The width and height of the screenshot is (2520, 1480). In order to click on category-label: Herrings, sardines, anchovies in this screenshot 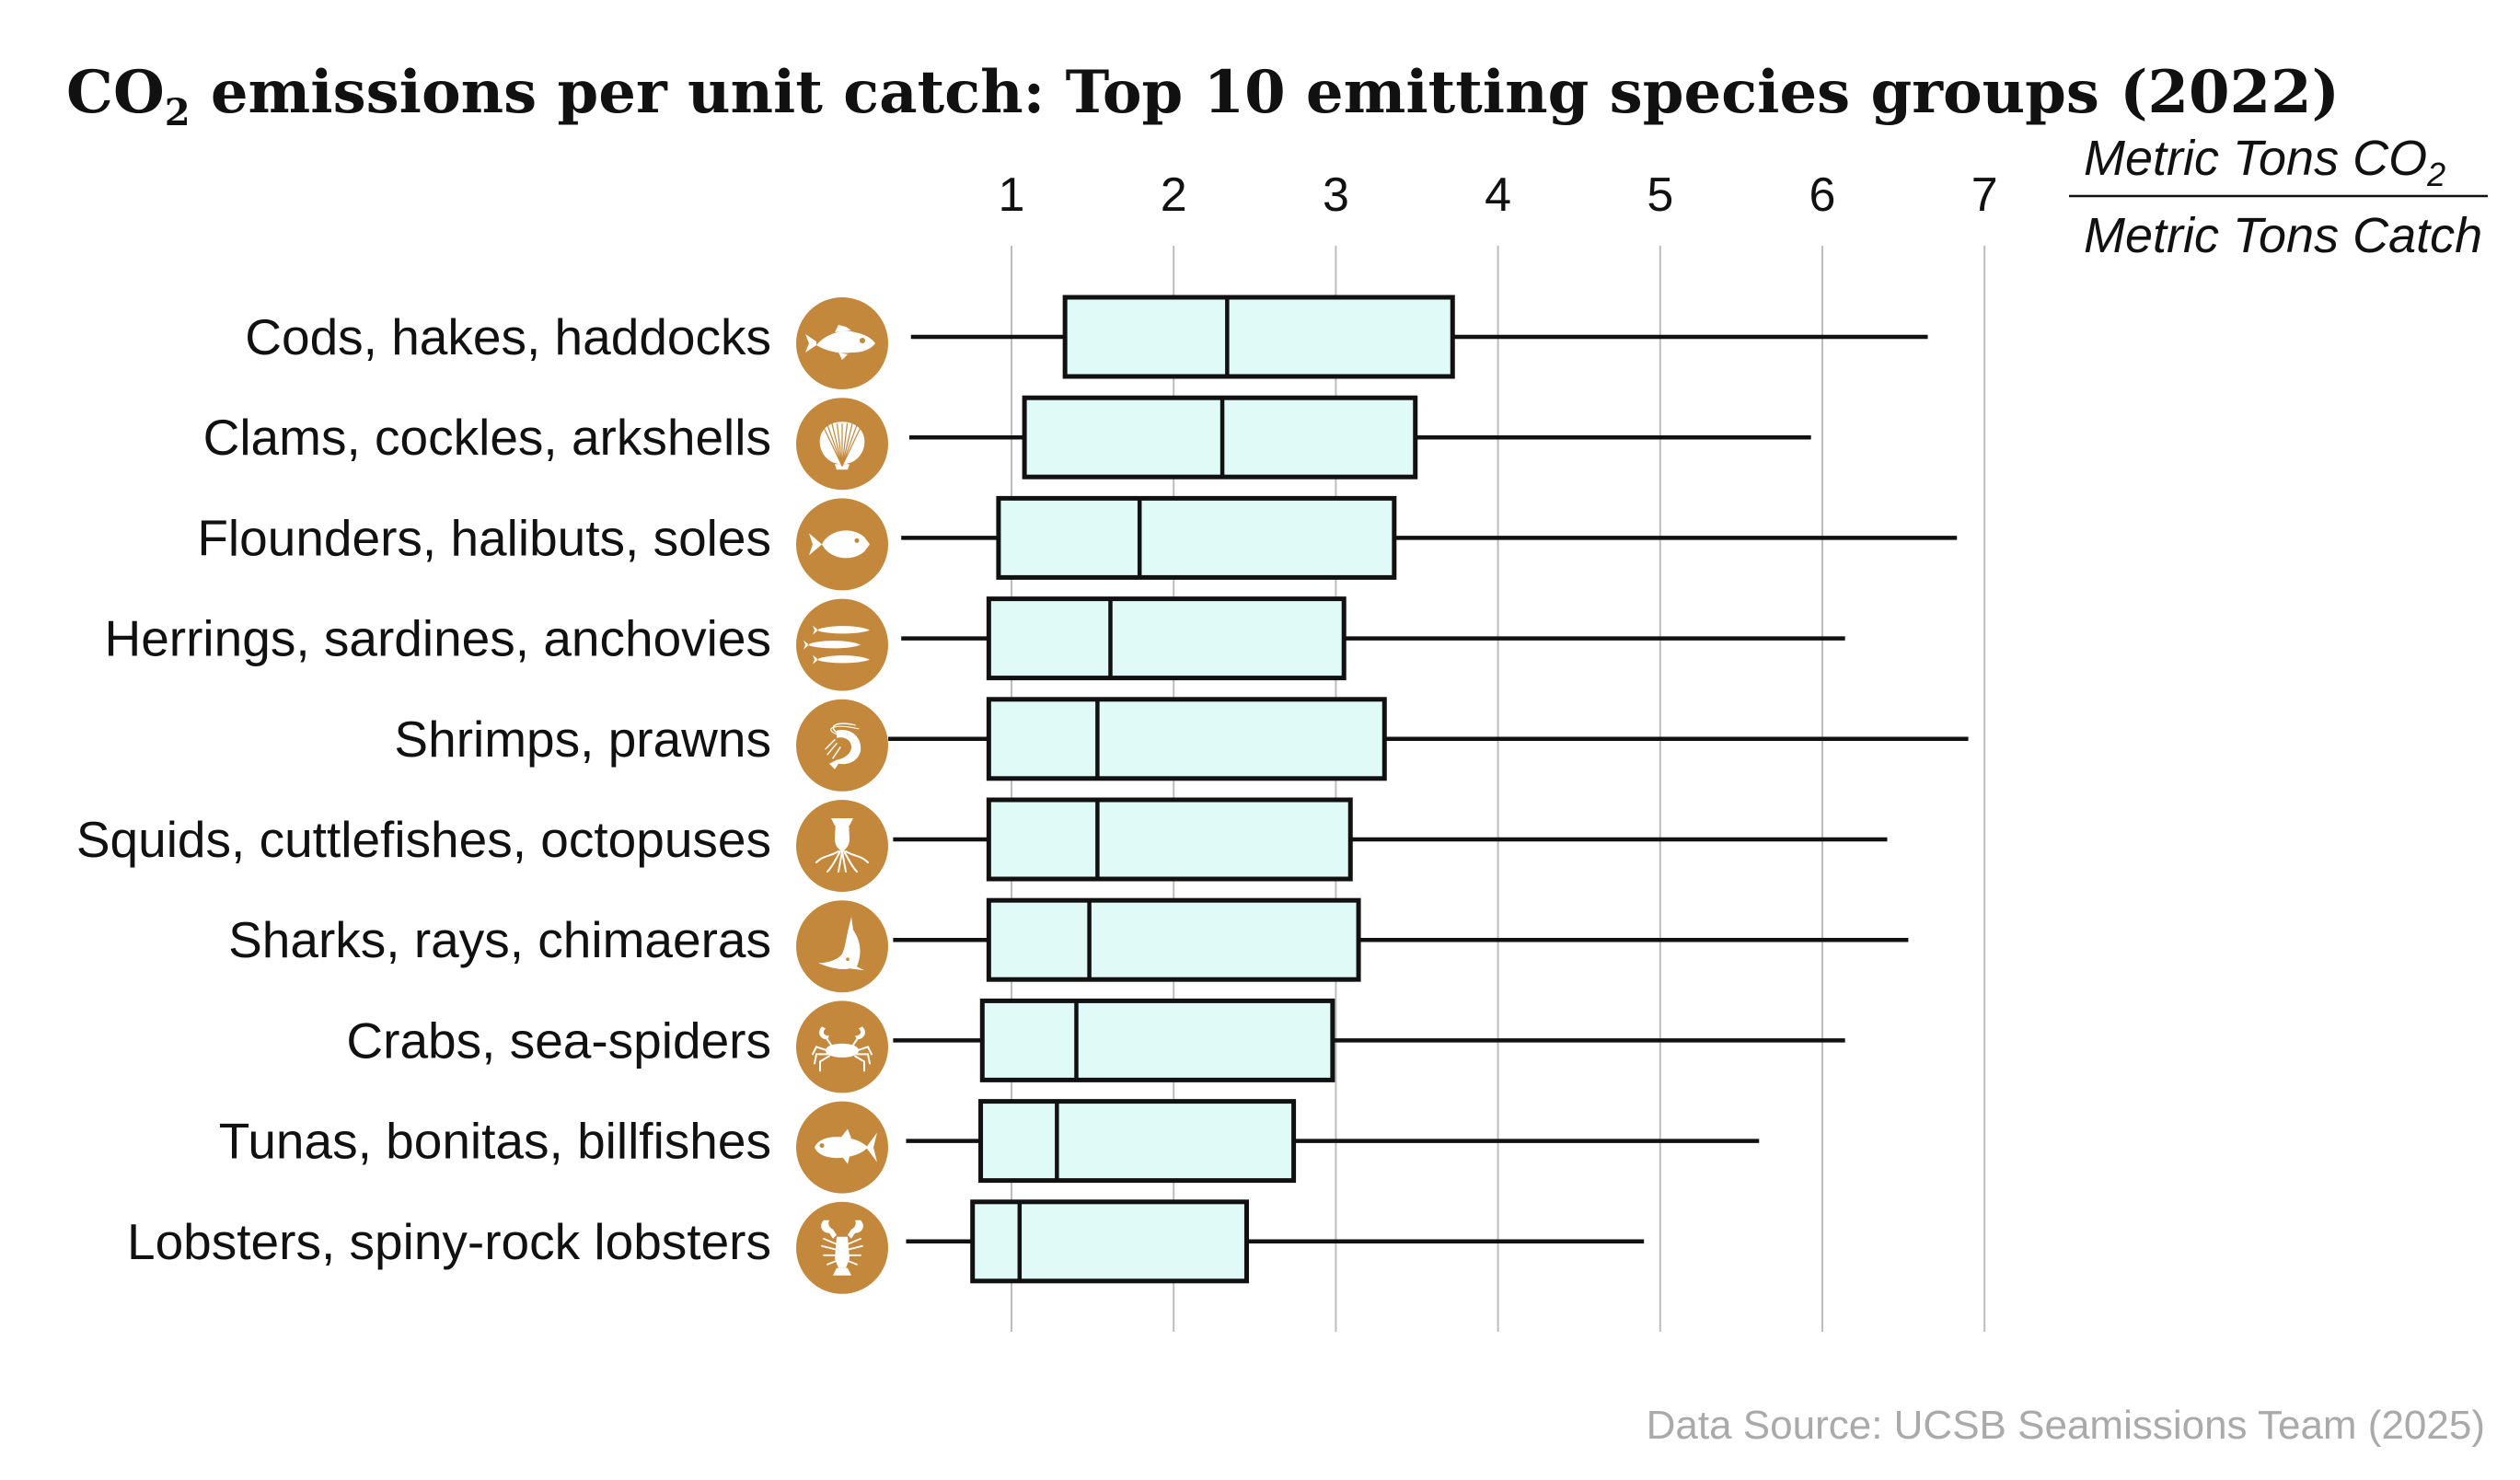, I will do `click(437, 638)`.